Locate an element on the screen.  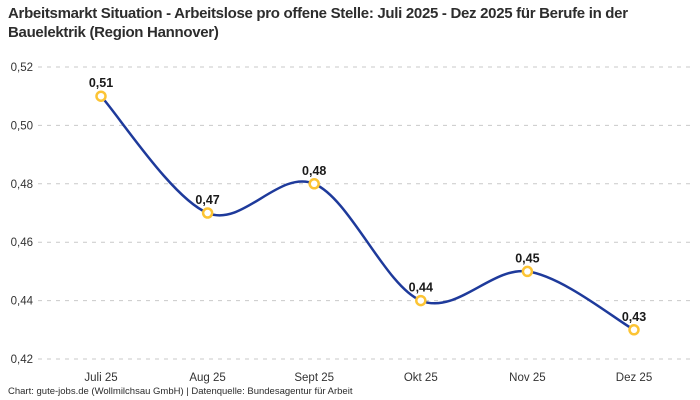
x-tick-label: Aug 25 is located at coordinates (207, 378).